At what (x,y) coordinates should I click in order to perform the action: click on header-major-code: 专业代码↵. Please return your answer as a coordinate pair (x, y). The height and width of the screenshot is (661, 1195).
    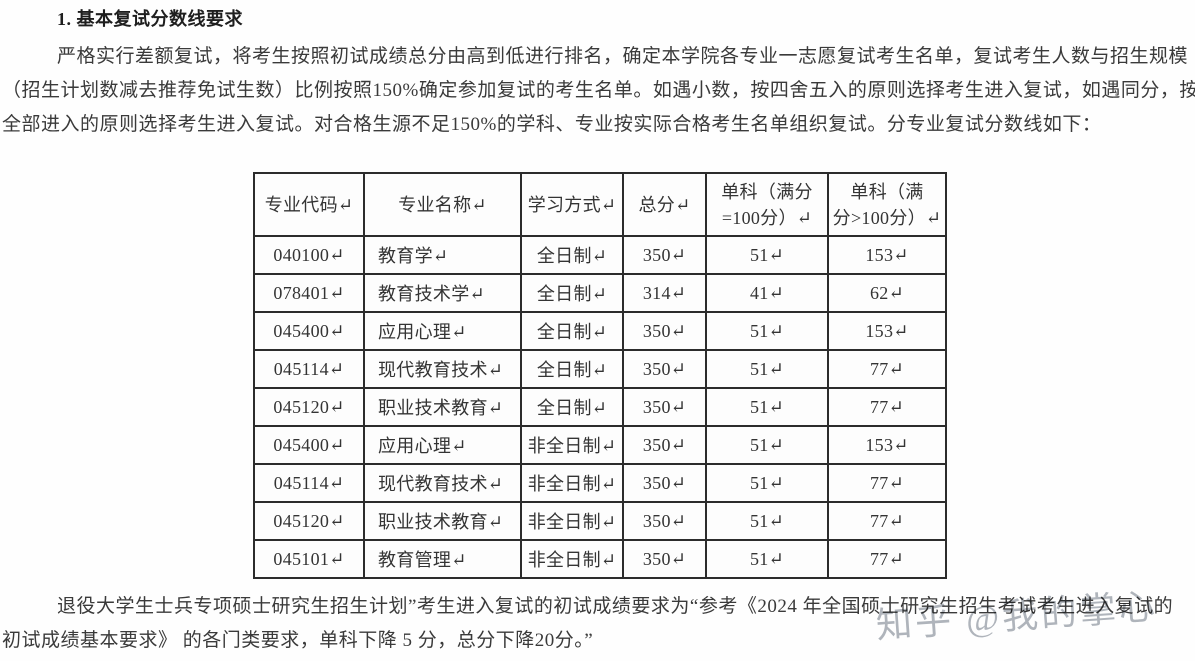
    Looking at the image, I should click on (309, 204).